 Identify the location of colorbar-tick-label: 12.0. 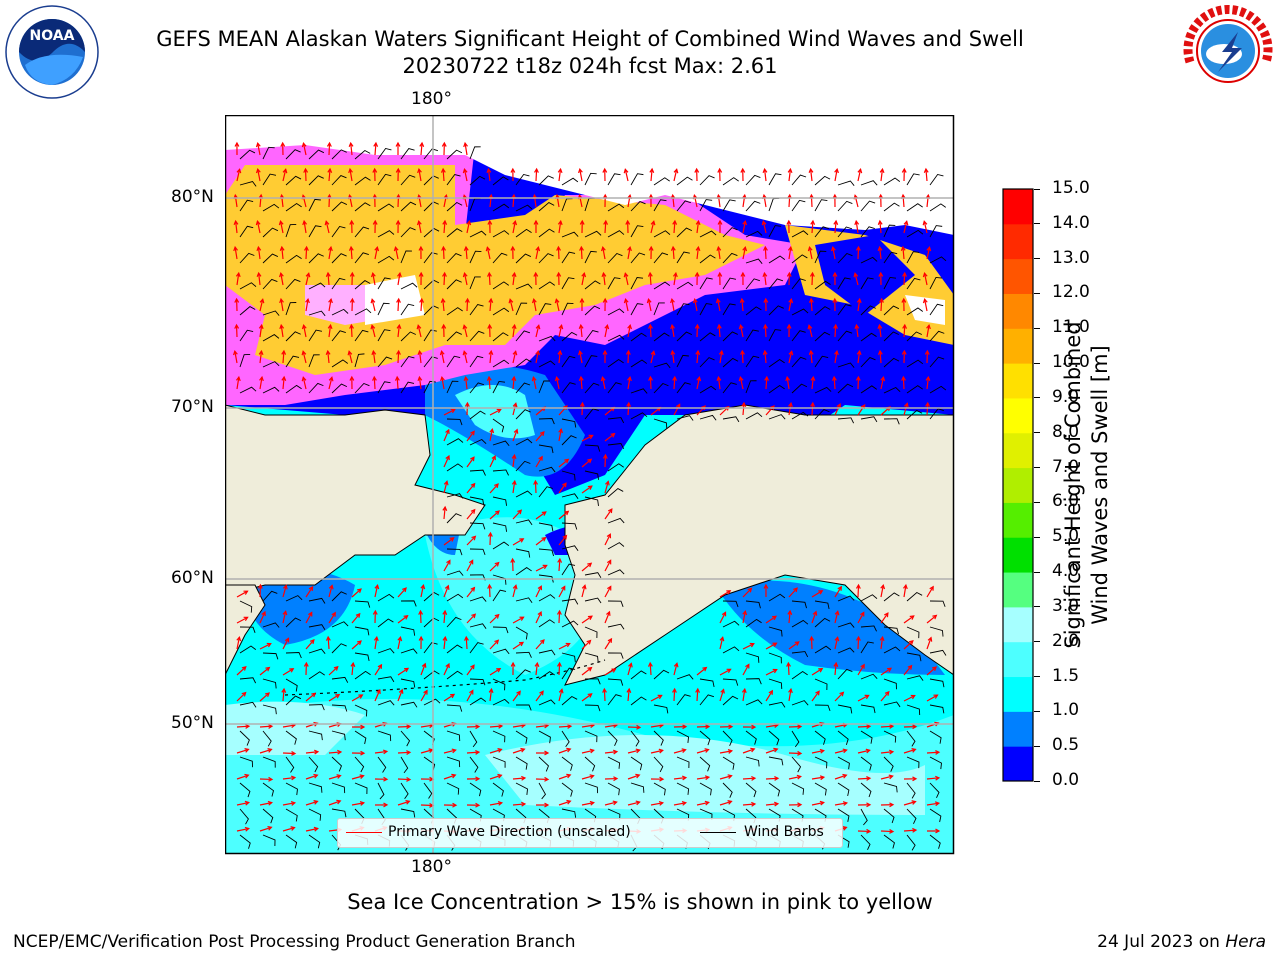
(1071, 292).